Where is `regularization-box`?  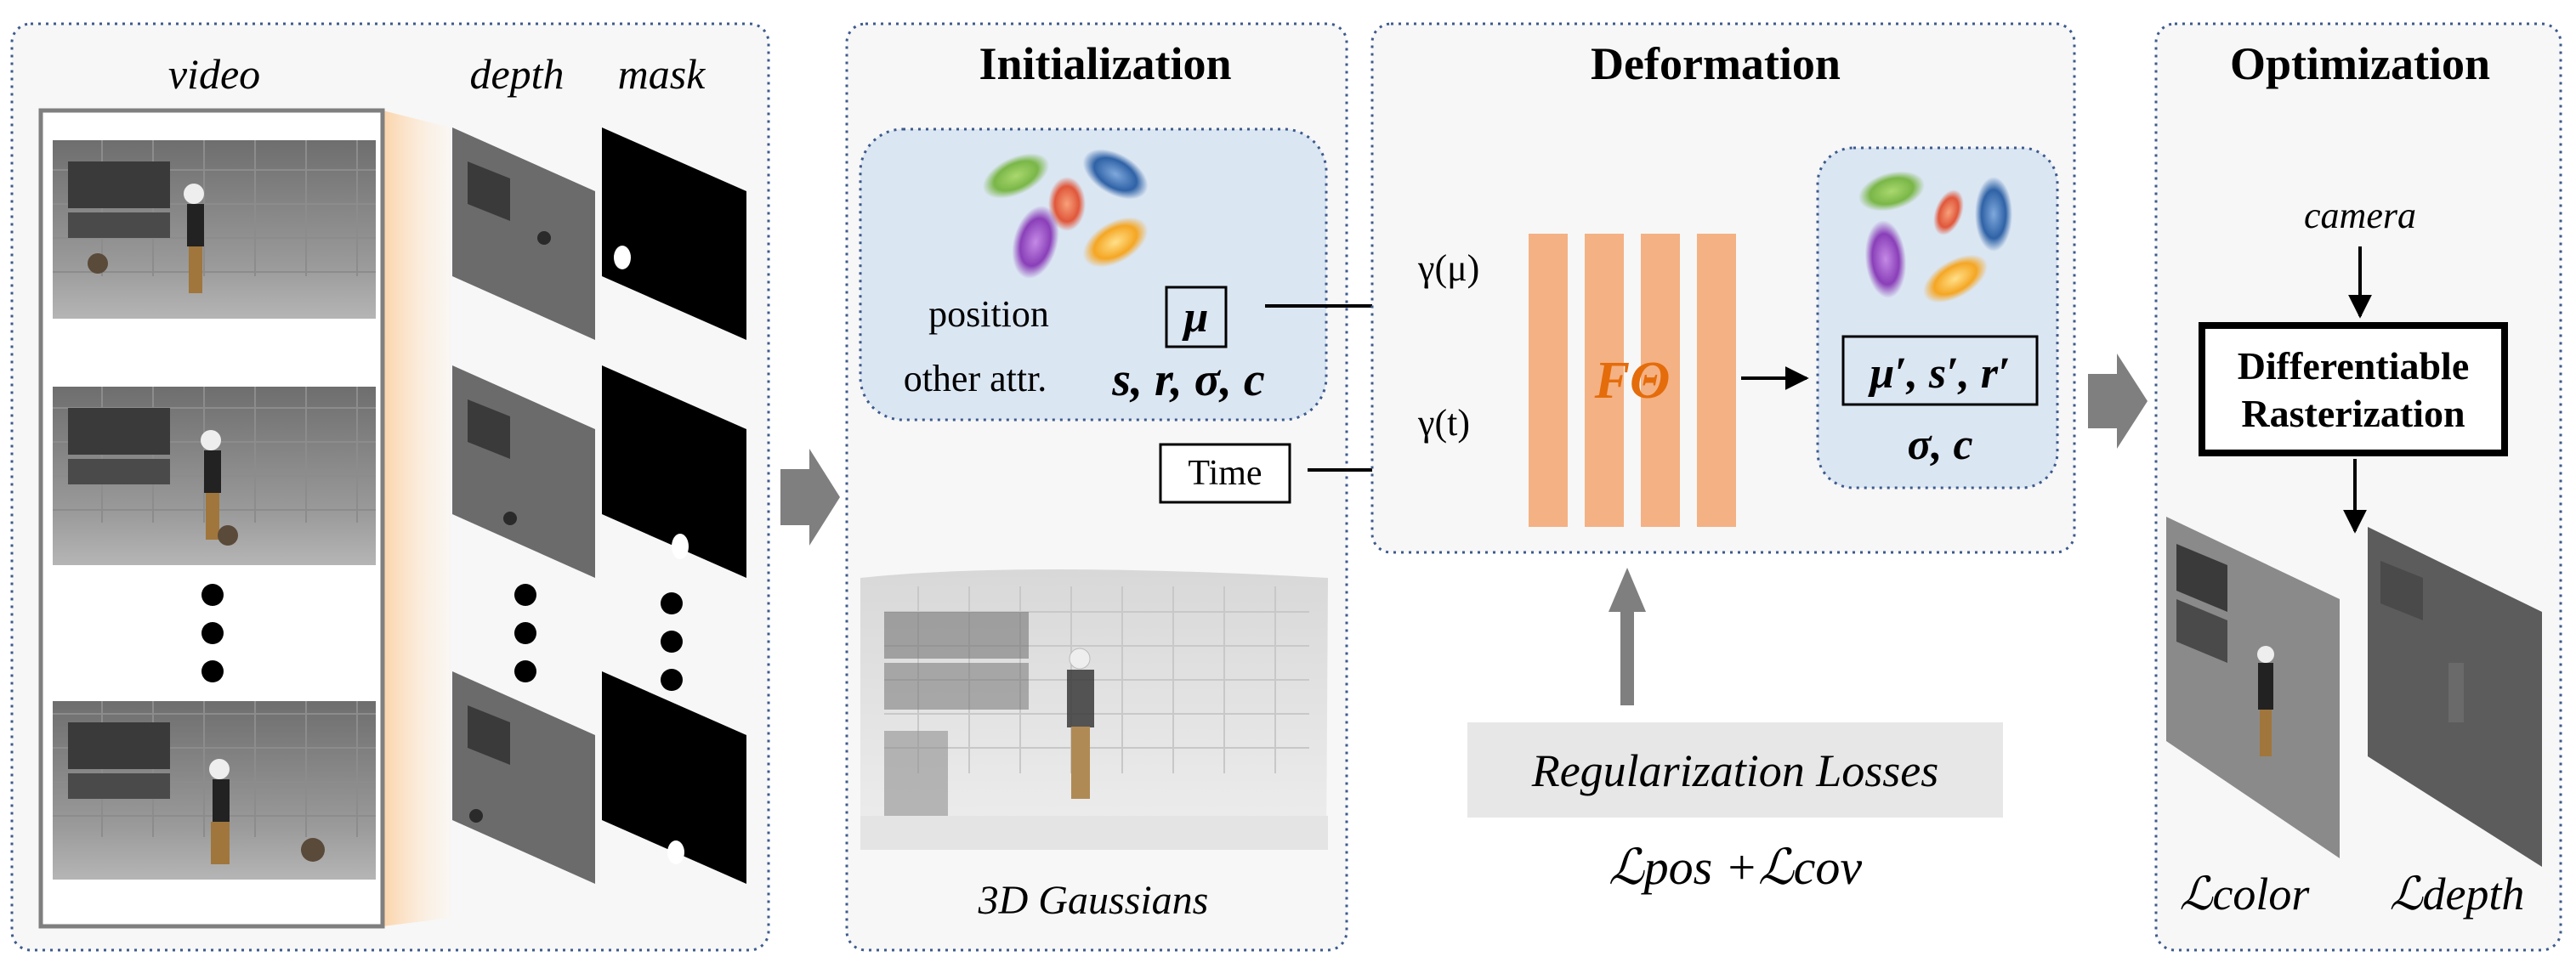
regularization-box is located at coordinates (1735, 770).